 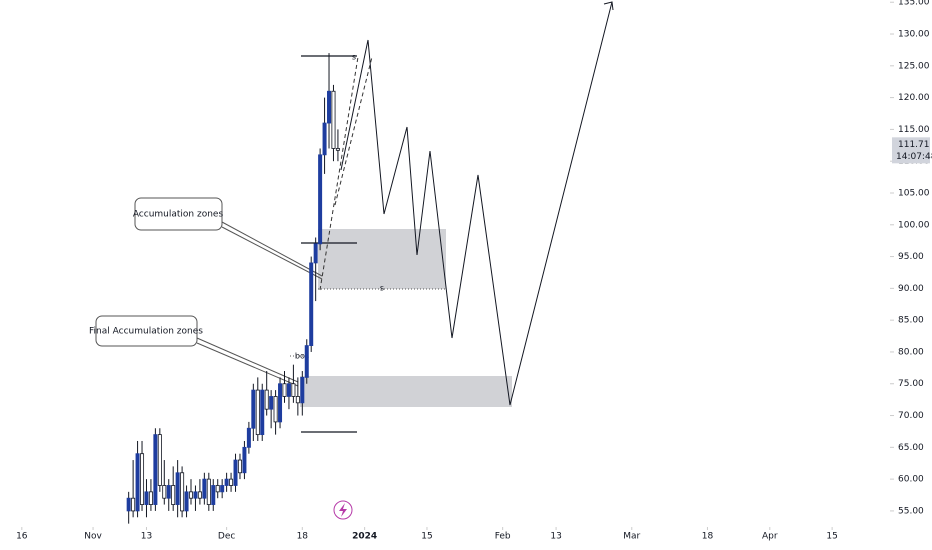 I want to click on price-box, so click(x=911, y=150).